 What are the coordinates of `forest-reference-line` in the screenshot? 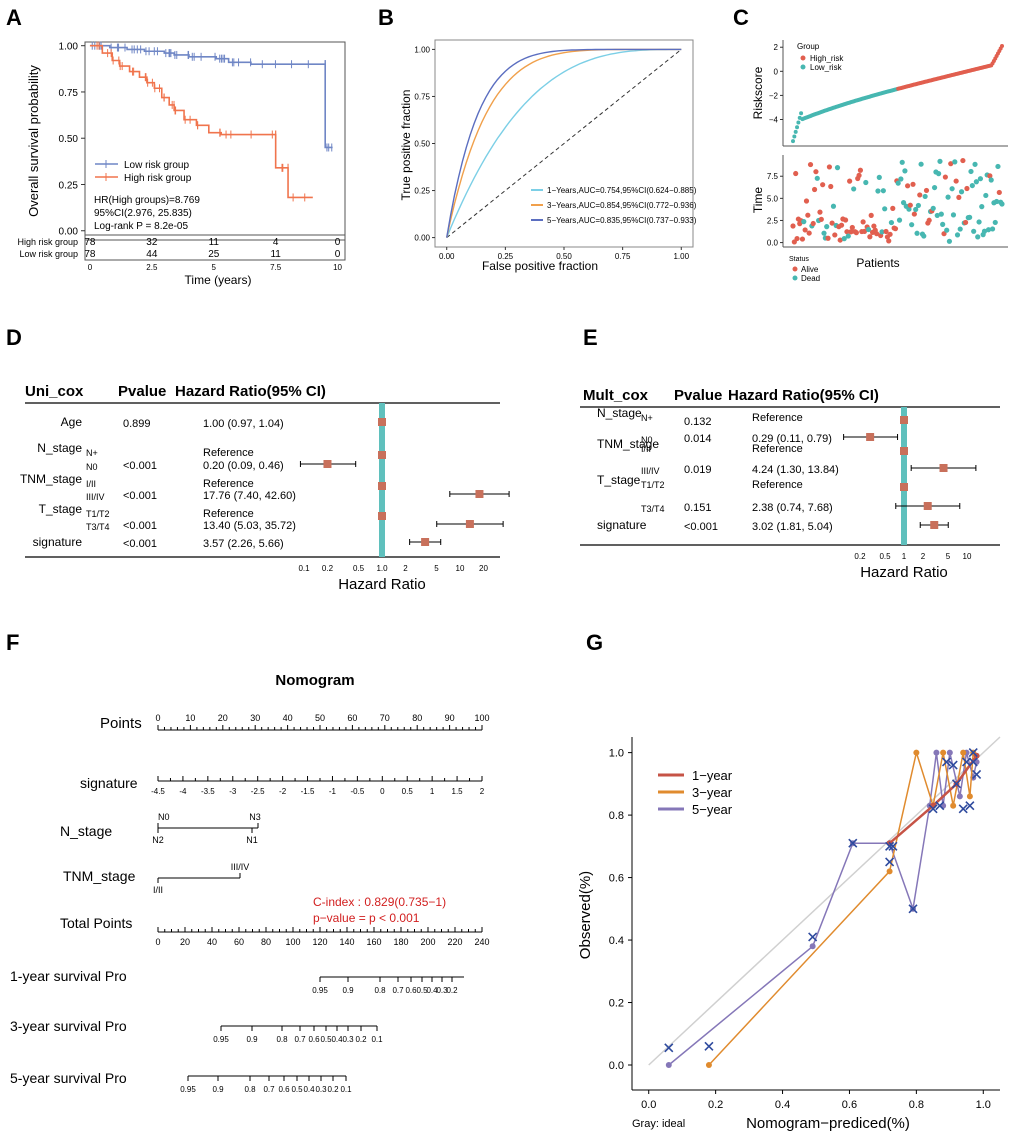 It's located at (382, 480).